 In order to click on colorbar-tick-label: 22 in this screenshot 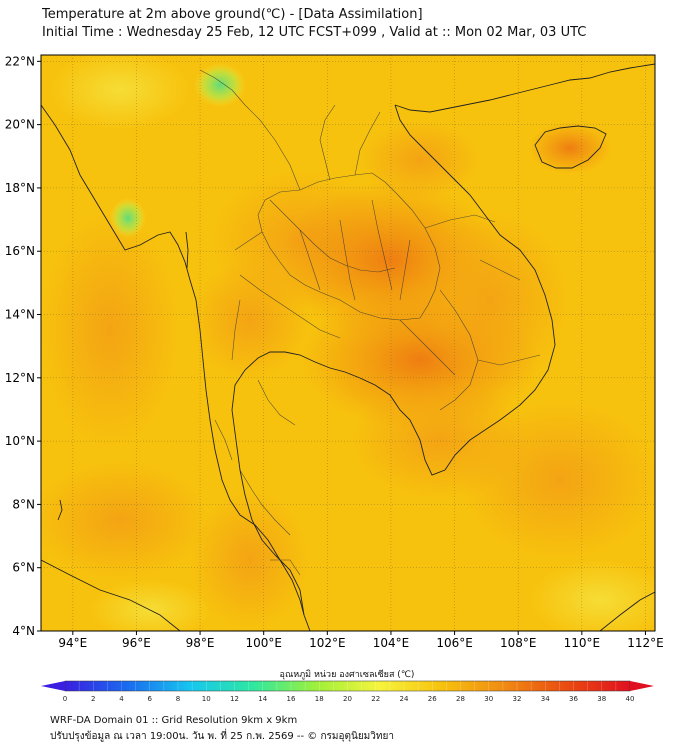, I will do `click(375, 699)`.